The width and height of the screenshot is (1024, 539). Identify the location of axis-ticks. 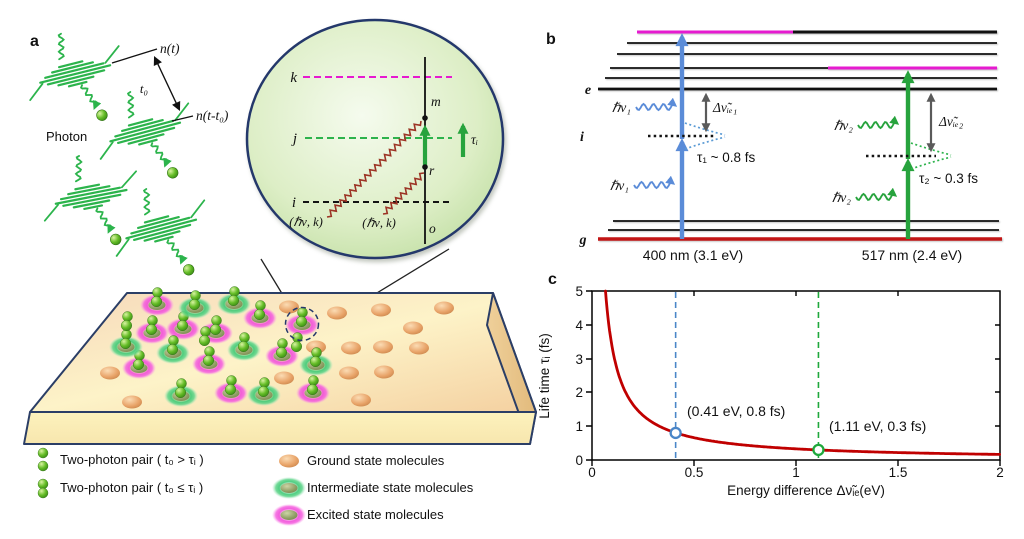
(793, 378).